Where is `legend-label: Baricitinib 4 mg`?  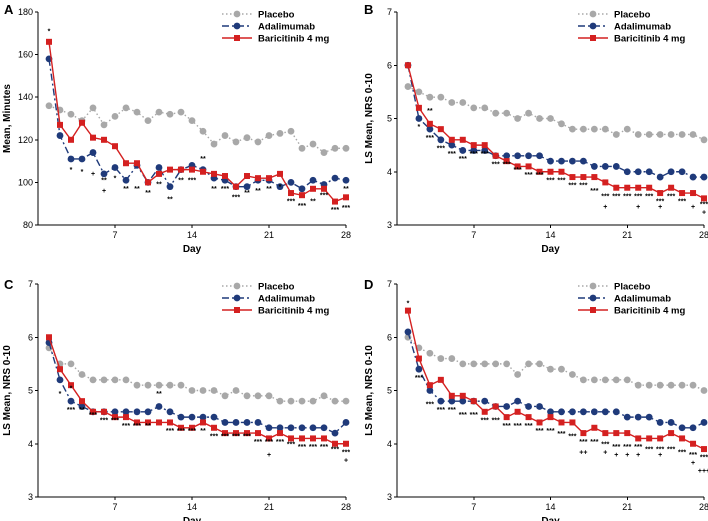 legend-label: Baricitinib 4 mg is located at coordinates (649, 311).